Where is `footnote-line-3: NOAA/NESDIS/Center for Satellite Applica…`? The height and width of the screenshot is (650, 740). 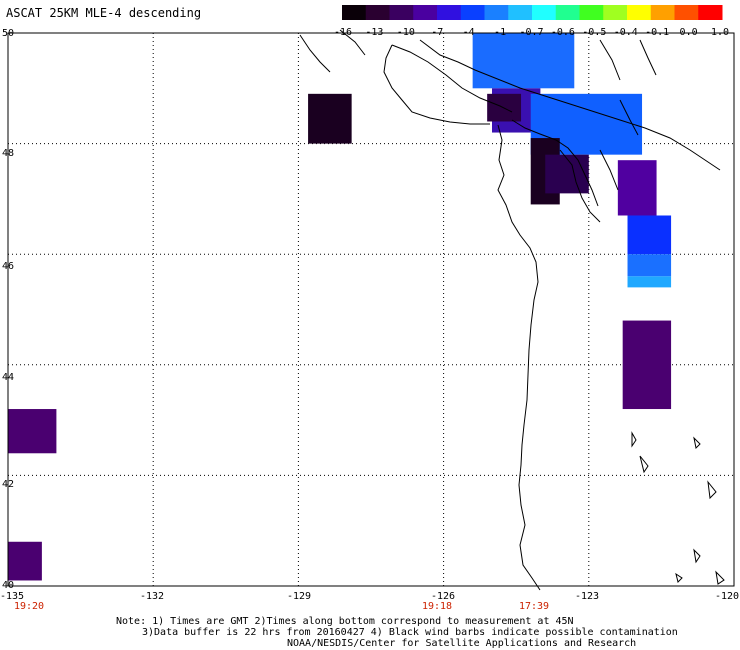 footnote-line-3: NOAA/NESDIS/Center for Satellite Applica… is located at coordinates (462, 643).